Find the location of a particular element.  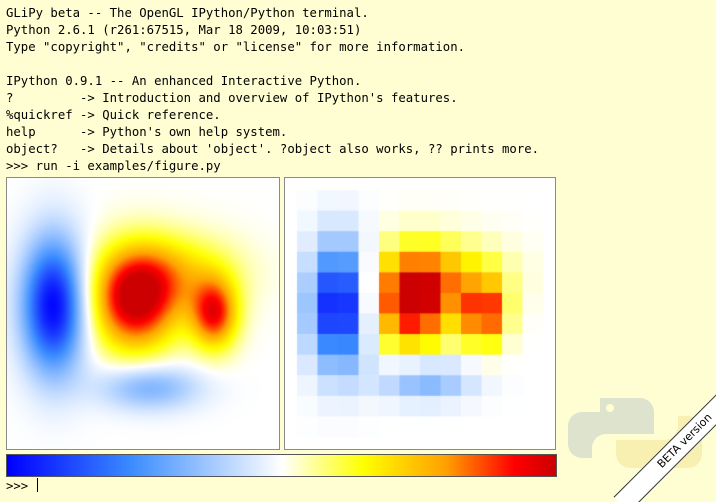

terminal-line: %quickref -> Quick reference. is located at coordinates (113, 115).